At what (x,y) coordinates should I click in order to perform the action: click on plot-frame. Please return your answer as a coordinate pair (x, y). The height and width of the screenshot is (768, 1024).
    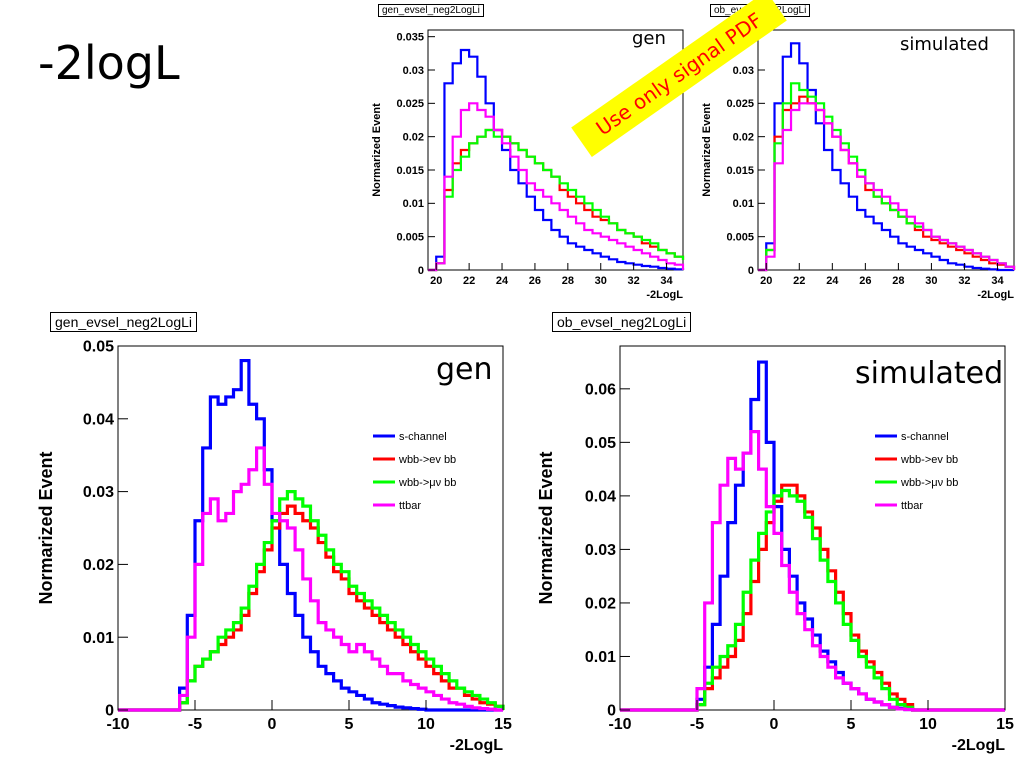
    Looking at the image, I should click on (886, 150).